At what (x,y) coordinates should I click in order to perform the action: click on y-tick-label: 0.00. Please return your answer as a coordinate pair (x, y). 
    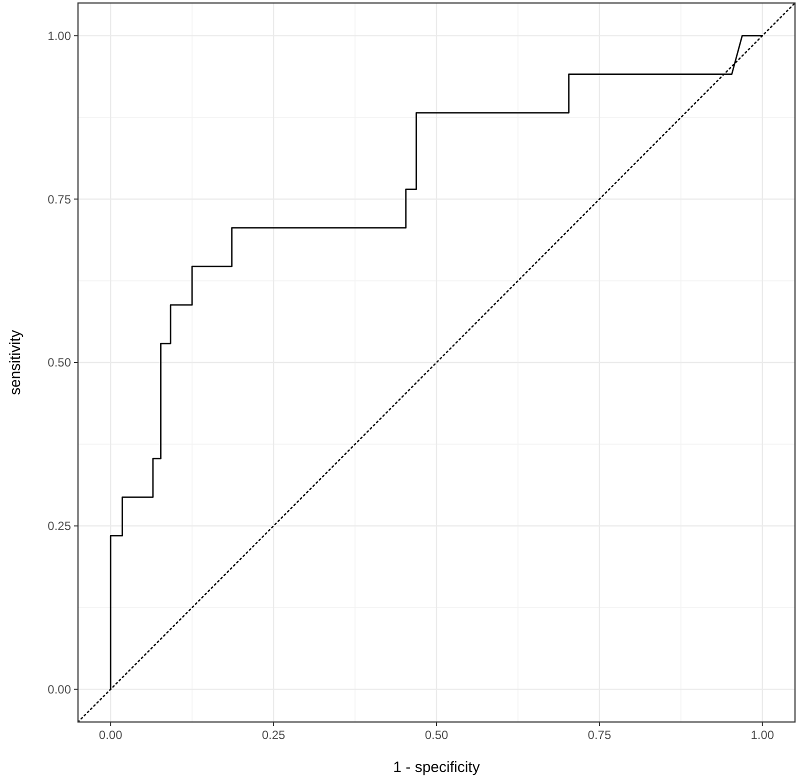
    Looking at the image, I should click on (60, 689).